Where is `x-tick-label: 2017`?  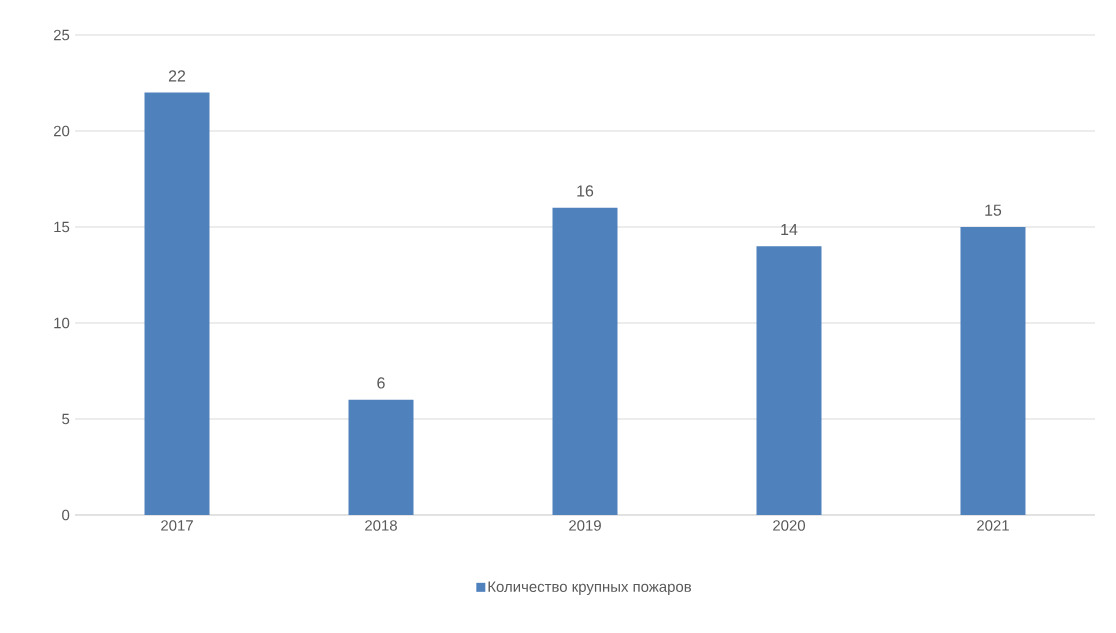
x-tick-label: 2017 is located at coordinates (177, 525).